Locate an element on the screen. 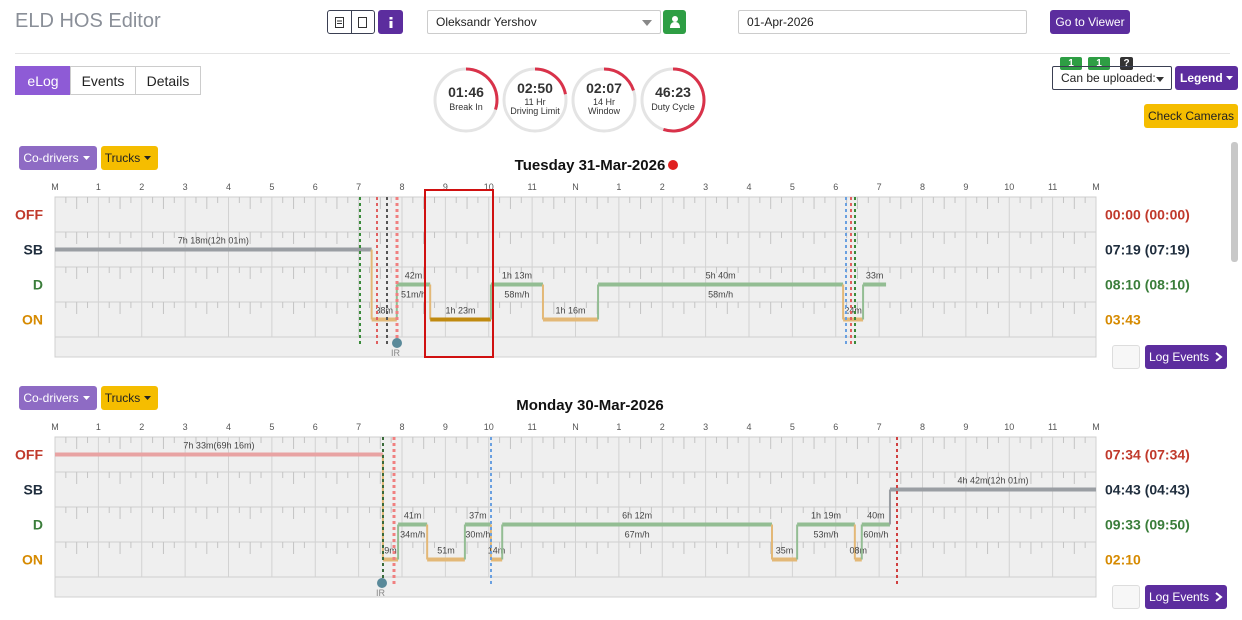 Image resolution: width=1242 pixels, height=620 pixels. segment-label: 38m is located at coordinates (384, 311).